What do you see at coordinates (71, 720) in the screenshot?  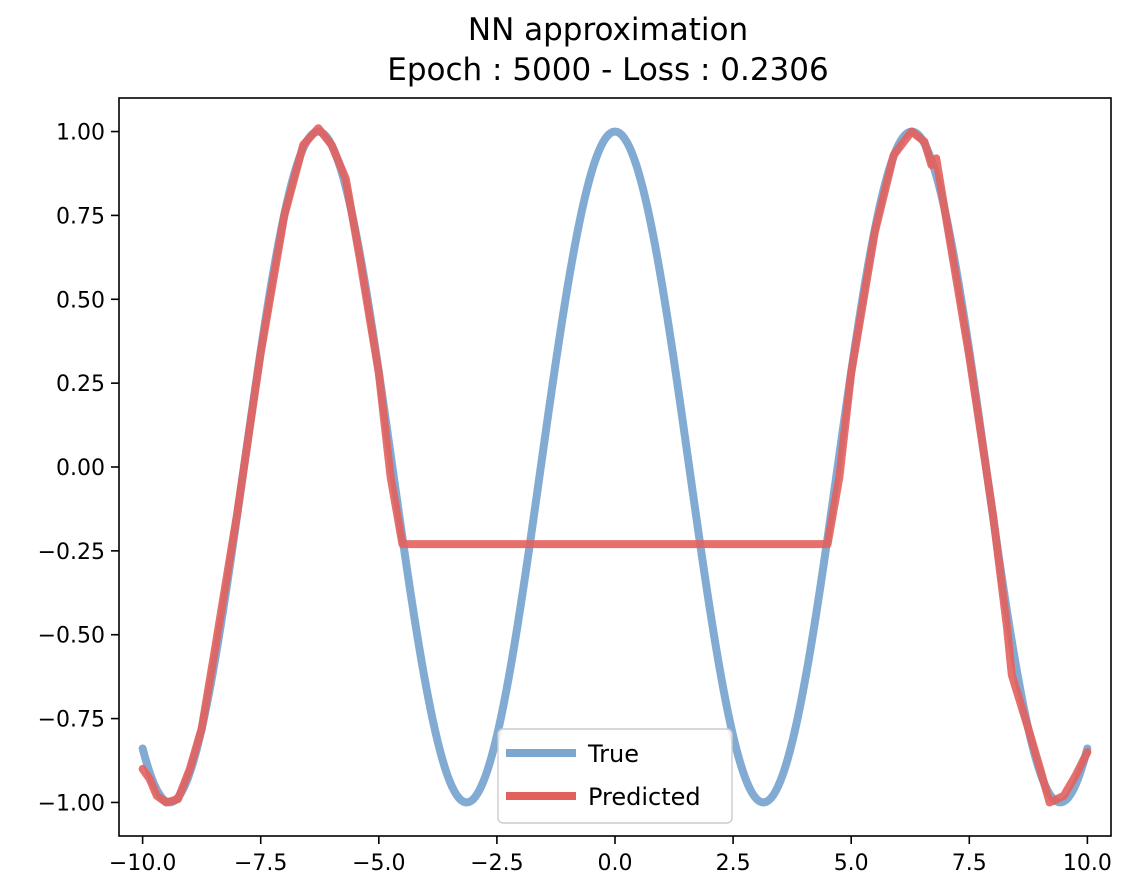 I see `y-tick-label: −0.75` at bounding box center [71, 720].